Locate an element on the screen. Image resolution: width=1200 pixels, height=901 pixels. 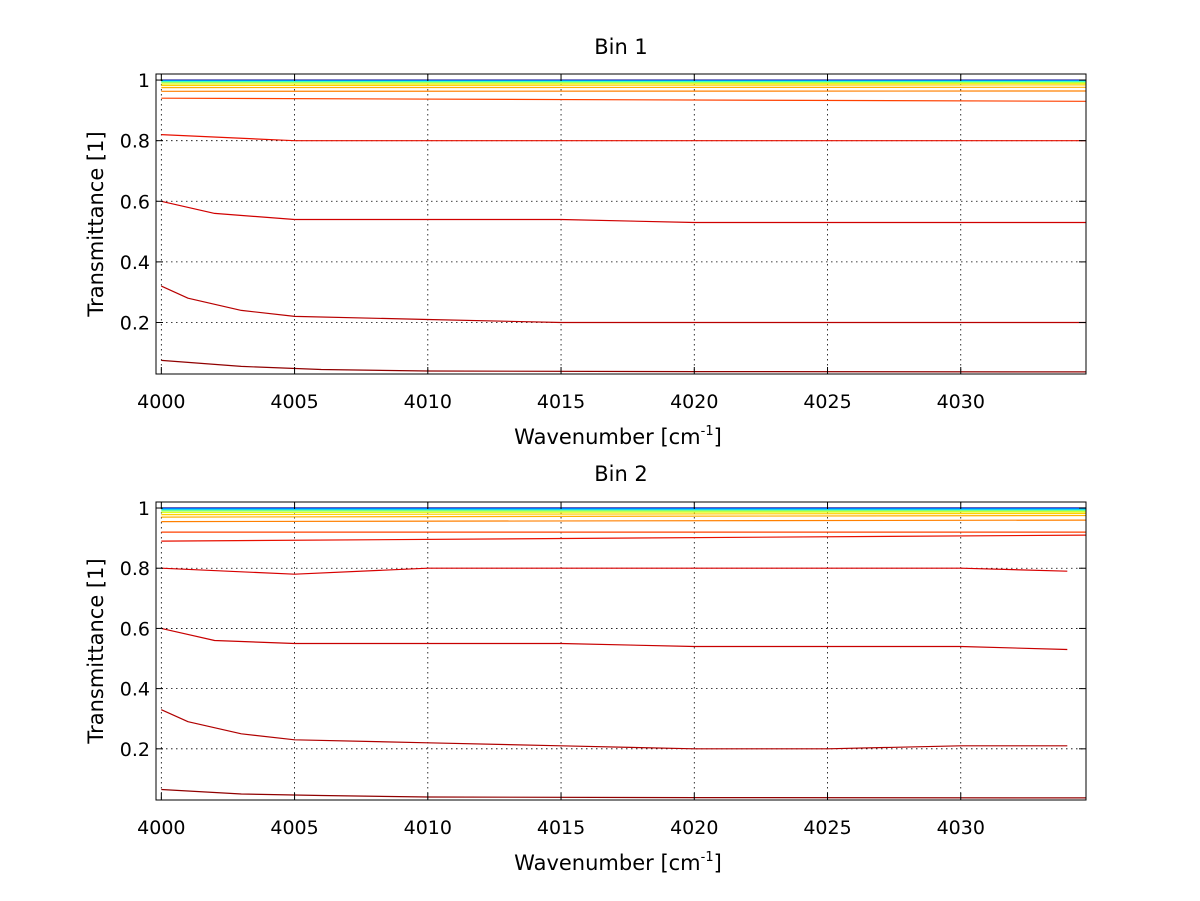
chart-title: Bin 2 is located at coordinates (621, 474).